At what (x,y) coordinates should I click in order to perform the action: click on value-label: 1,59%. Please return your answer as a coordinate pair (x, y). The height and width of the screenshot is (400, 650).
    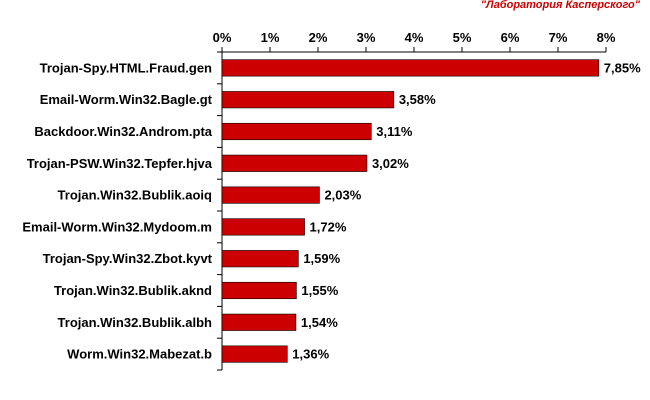
    Looking at the image, I should click on (321, 258).